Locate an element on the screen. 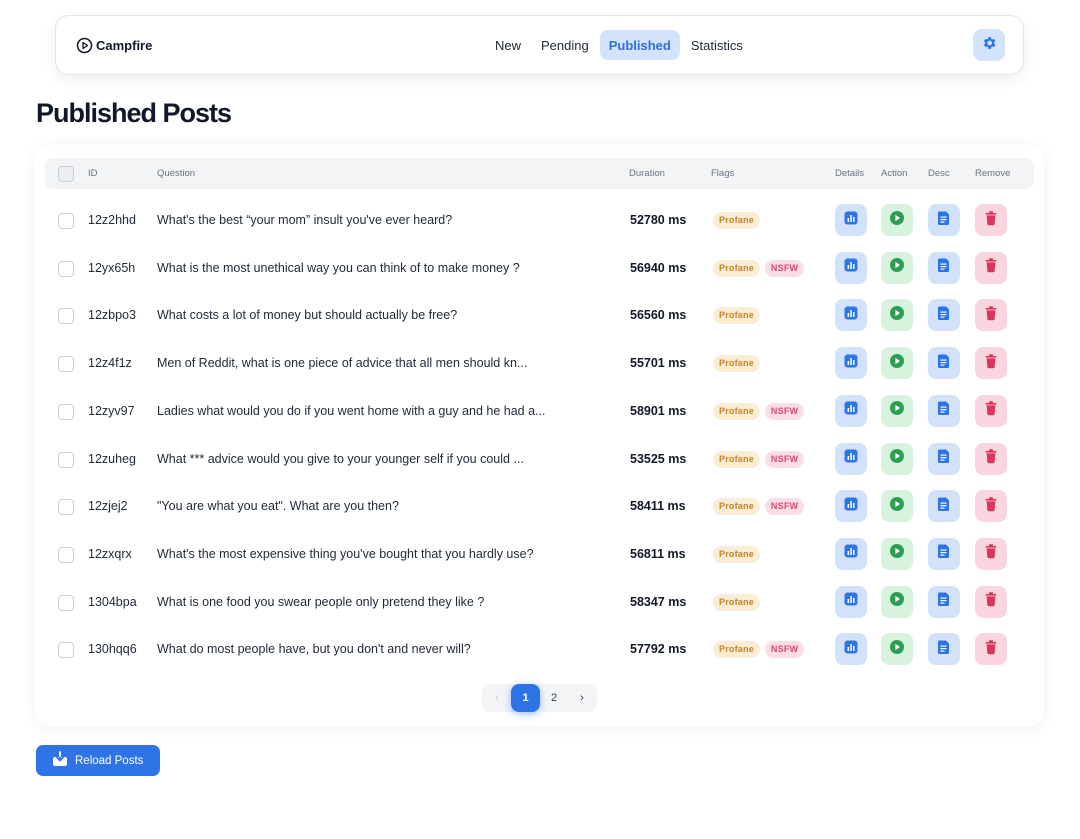 This screenshot has height=839, width=1080. nav-new: New is located at coordinates (508, 45).